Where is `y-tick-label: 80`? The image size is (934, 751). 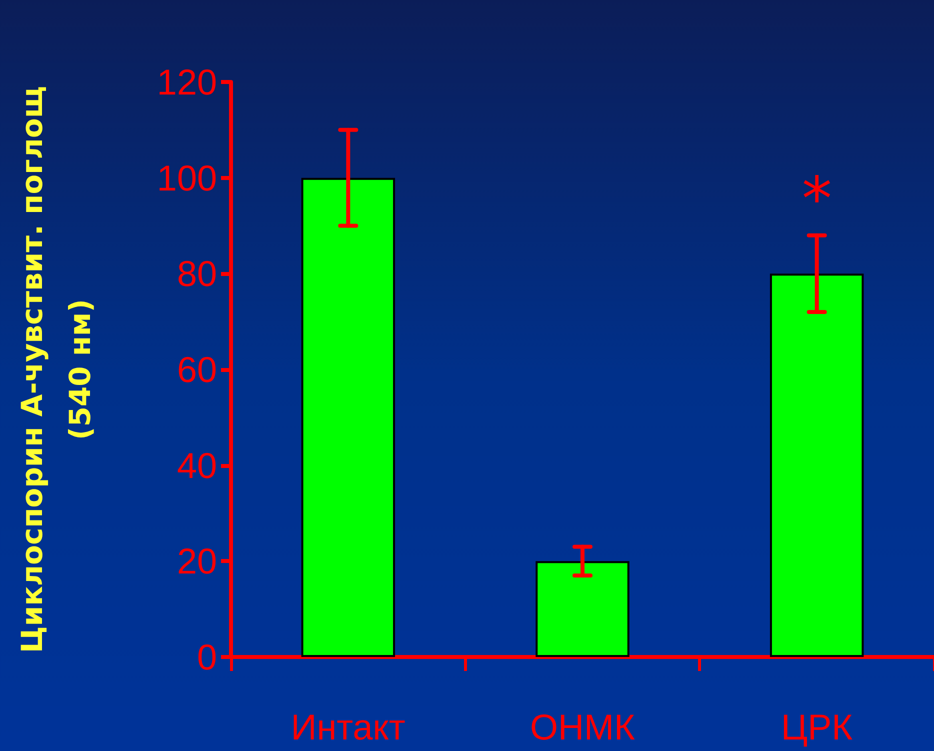
y-tick-label: 80 is located at coordinates (196, 273).